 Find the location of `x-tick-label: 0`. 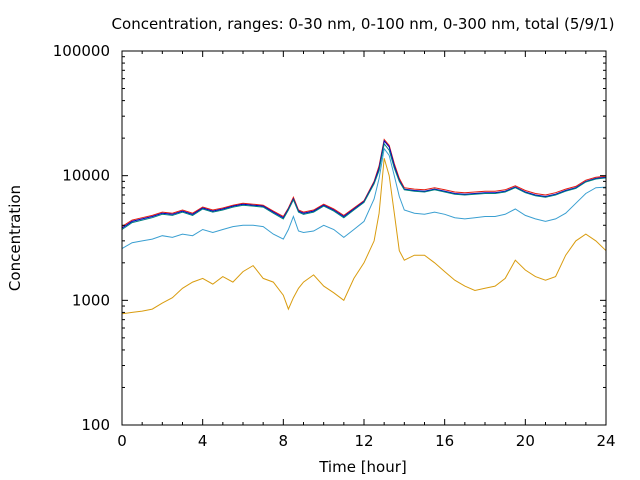

x-tick-label: 0 is located at coordinates (122, 441).